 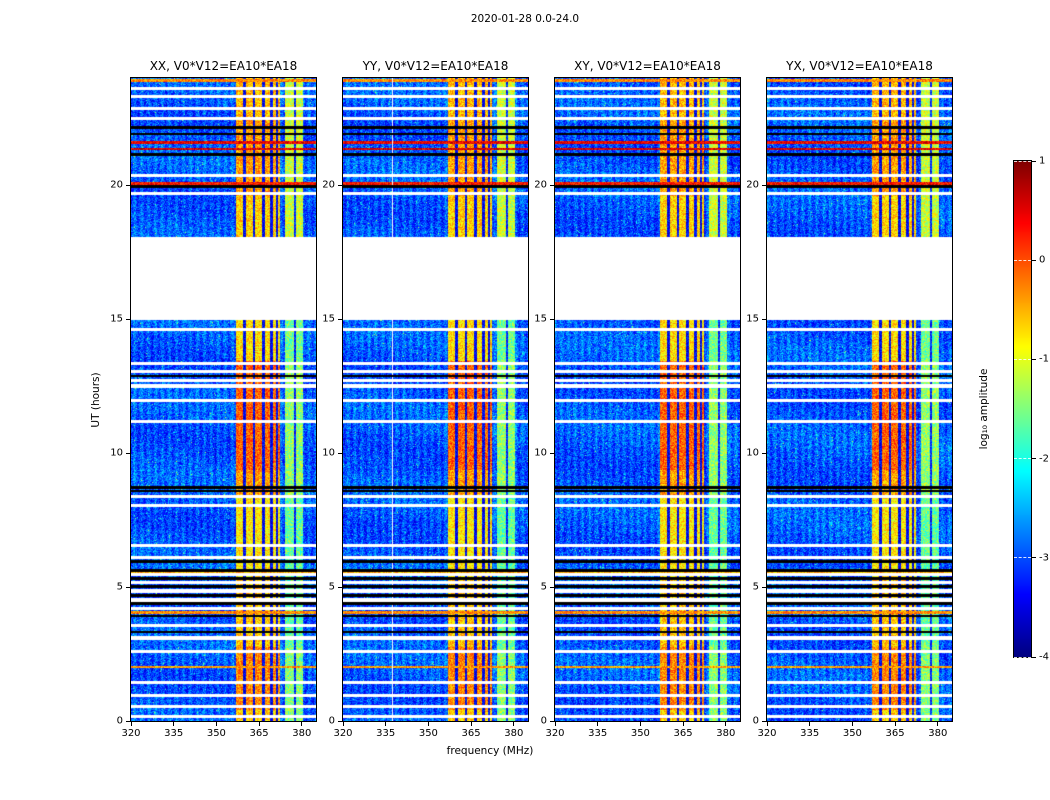 What do you see at coordinates (859, 66) in the screenshot?
I see `panel-title-yx: YX, V0*V12=EA10*EA18` at bounding box center [859, 66].